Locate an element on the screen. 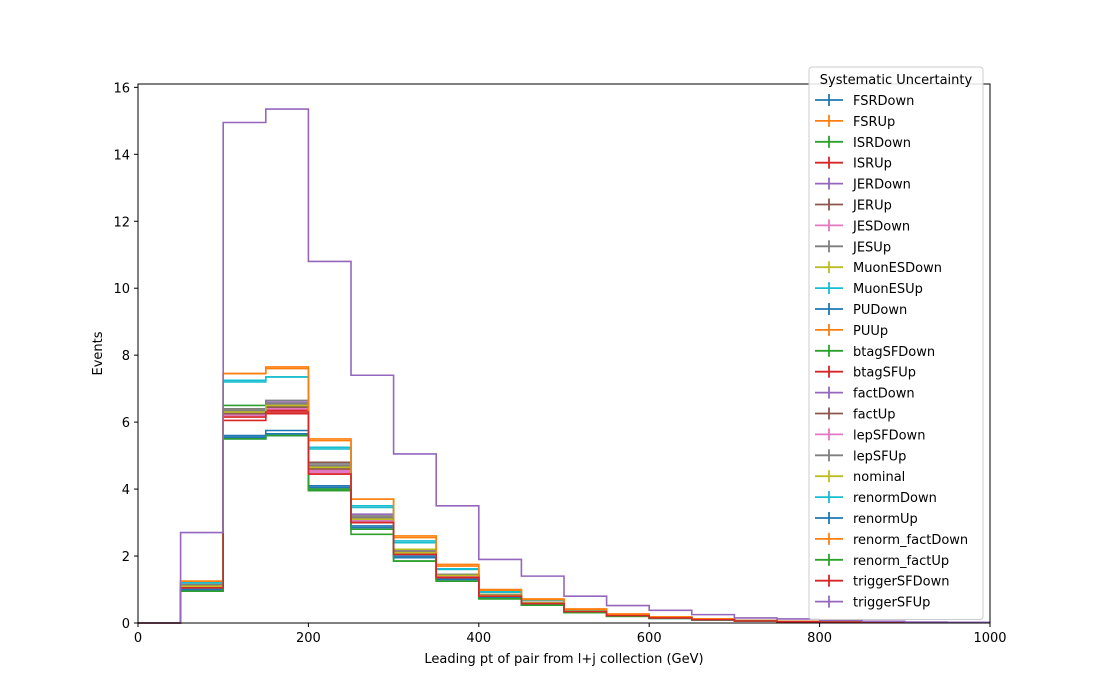 The height and width of the screenshot is (700, 1100). legend-item: factUp is located at coordinates (855, 415).